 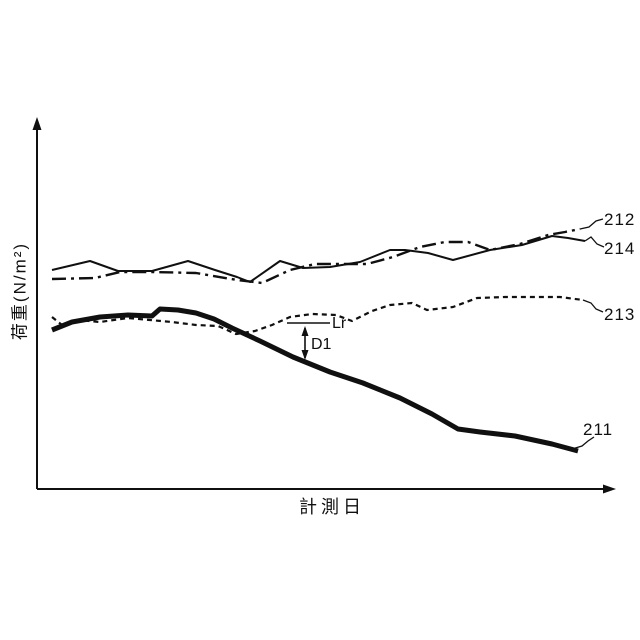 I want to click on series-label-214: 214, so click(x=620, y=248).